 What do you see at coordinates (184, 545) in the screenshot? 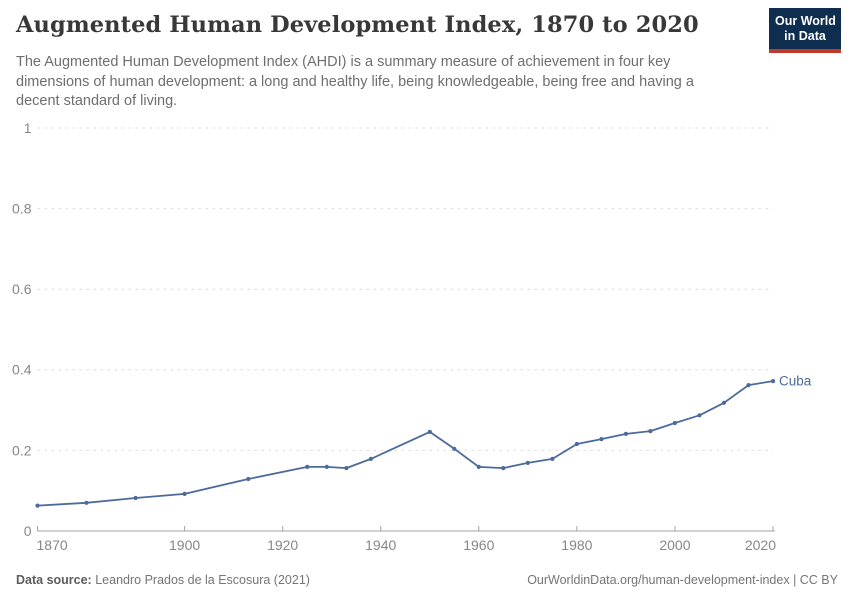
I see `x-axis-tick-label: 1900` at bounding box center [184, 545].